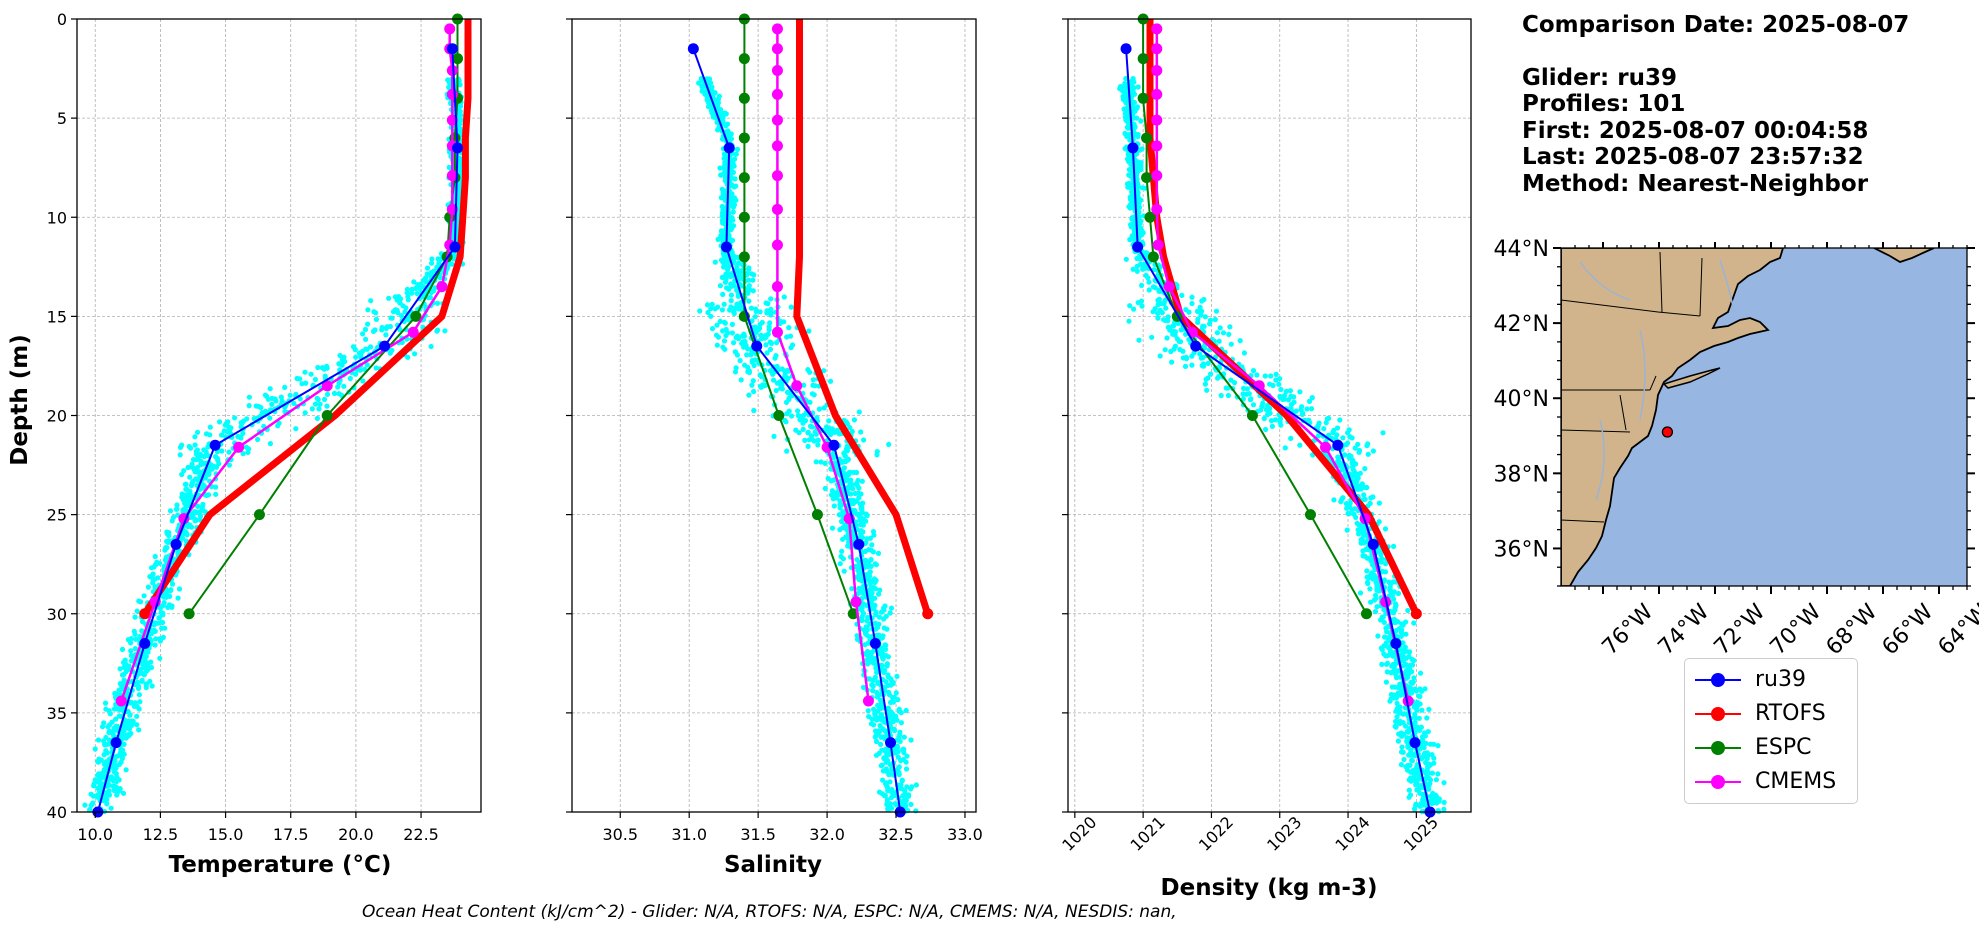 The height and width of the screenshot is (934, 1979). I want to click on cmems-line, so click(823, 365).